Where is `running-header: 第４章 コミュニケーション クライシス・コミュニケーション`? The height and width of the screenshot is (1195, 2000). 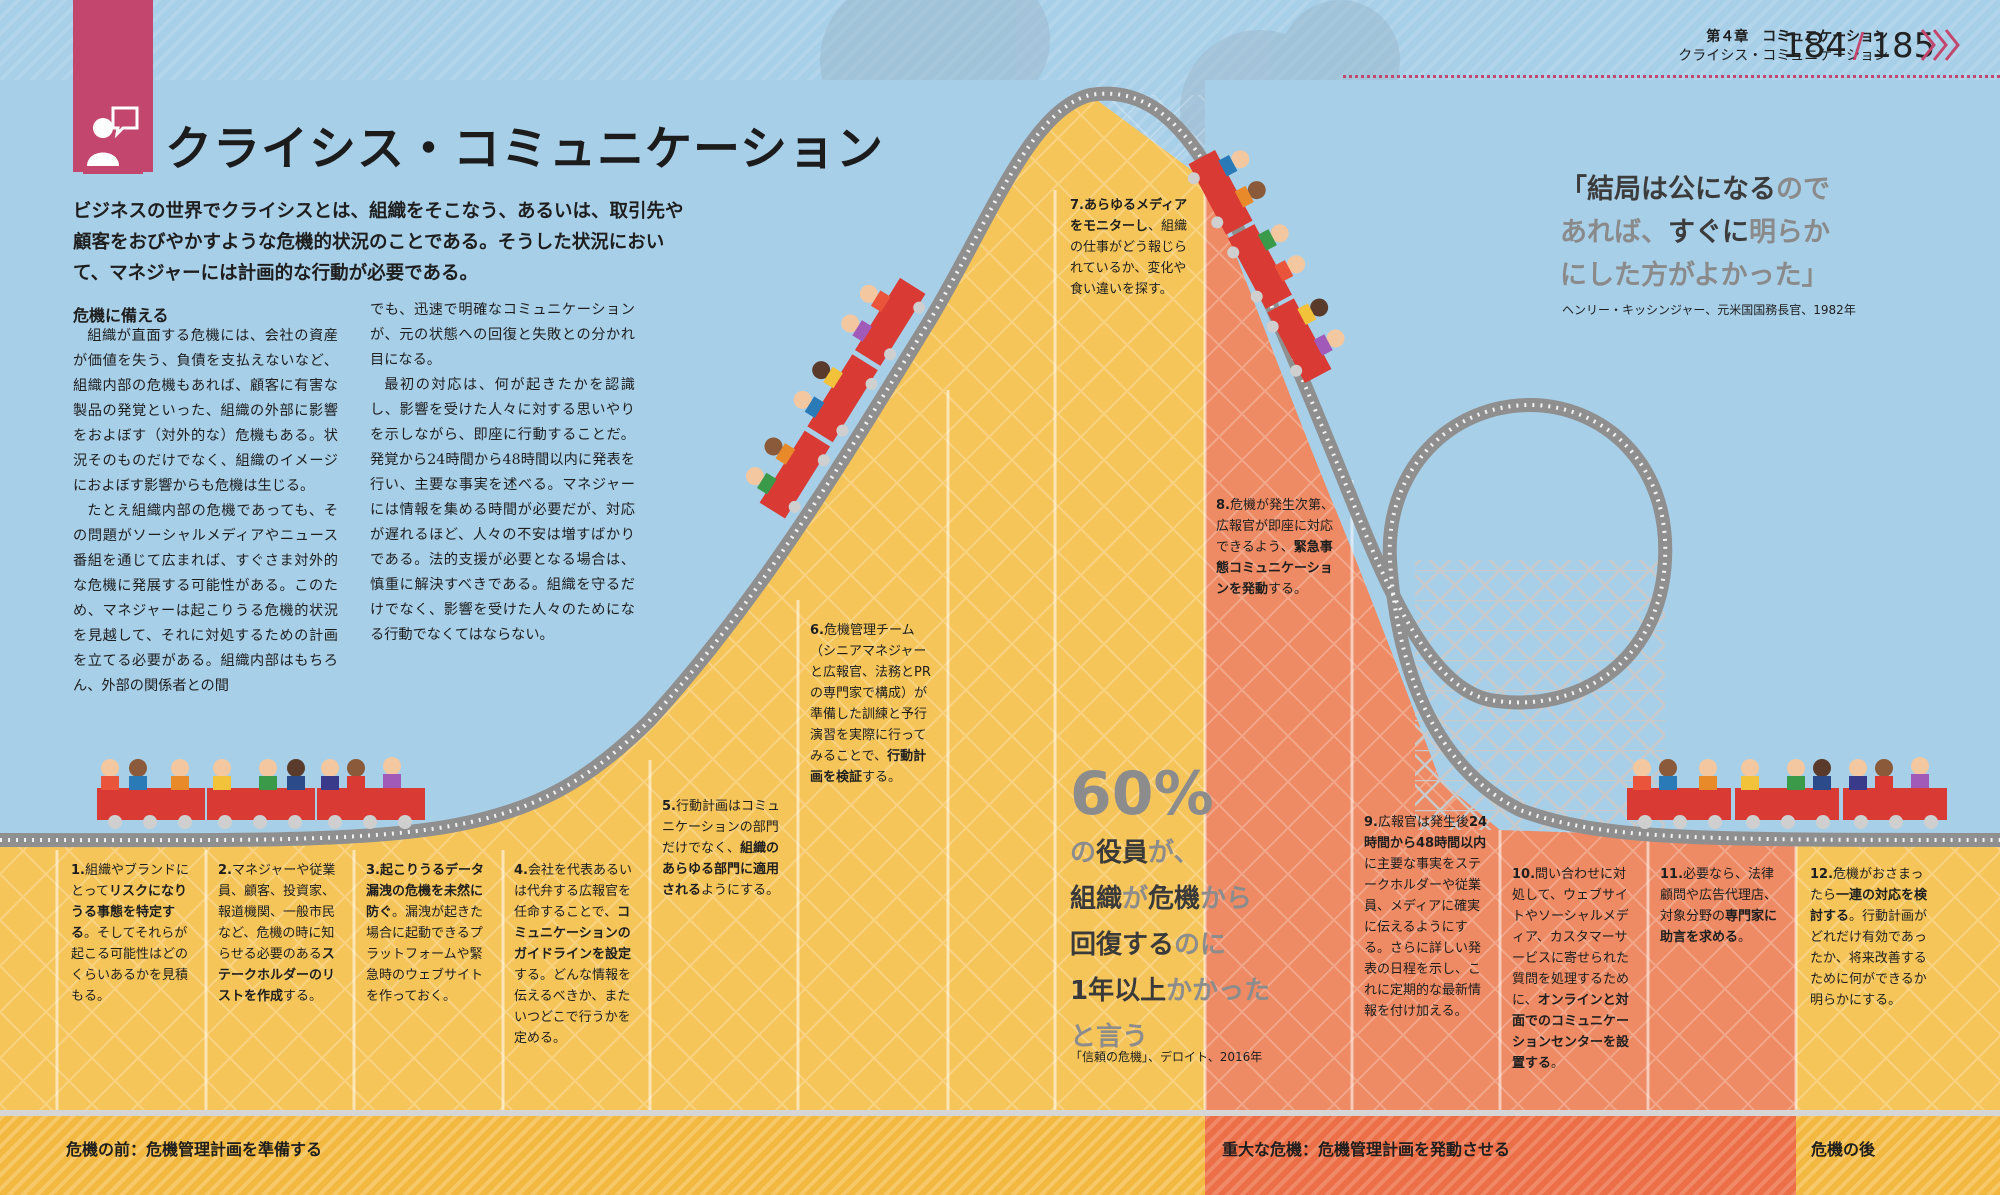
running-header: 第４章 コミュニケーション クライシス・コミュニケーション is located at coordinates (1783, 47).